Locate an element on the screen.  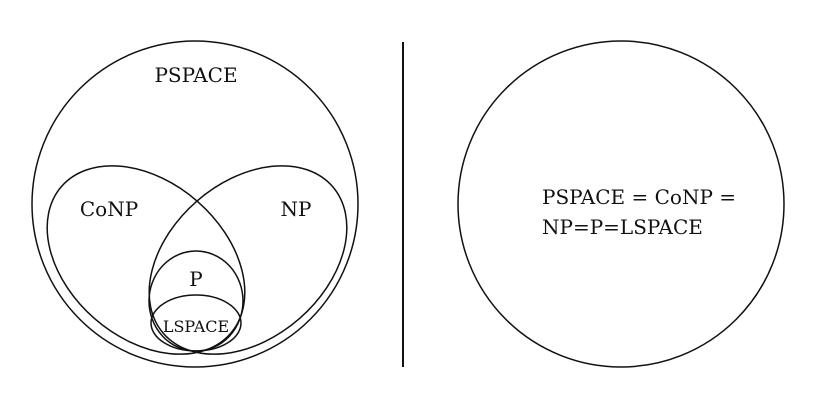
lspace-ellipse is located at coordinates (196, 323).